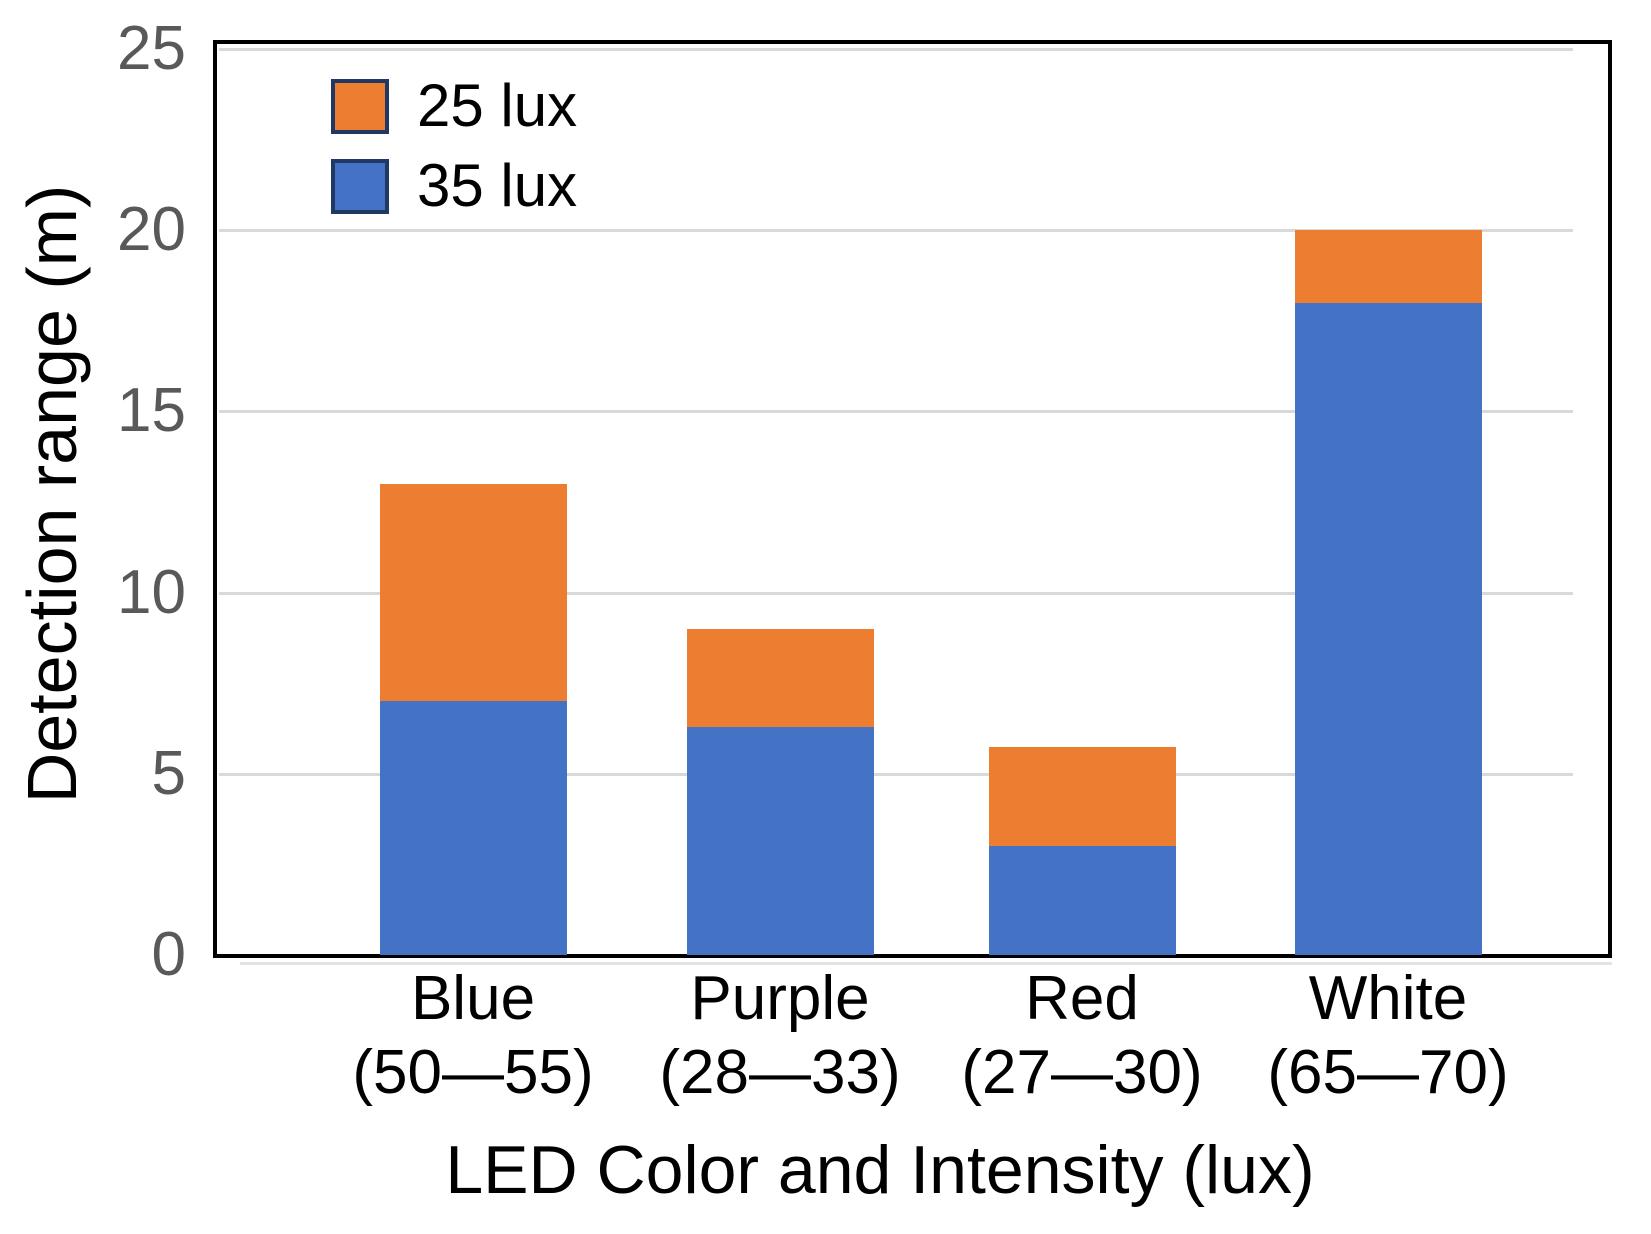 The width and height of the screenshot is (1651, 1234). I want to click on y-tick-label-15: 15, so click(151, 411).